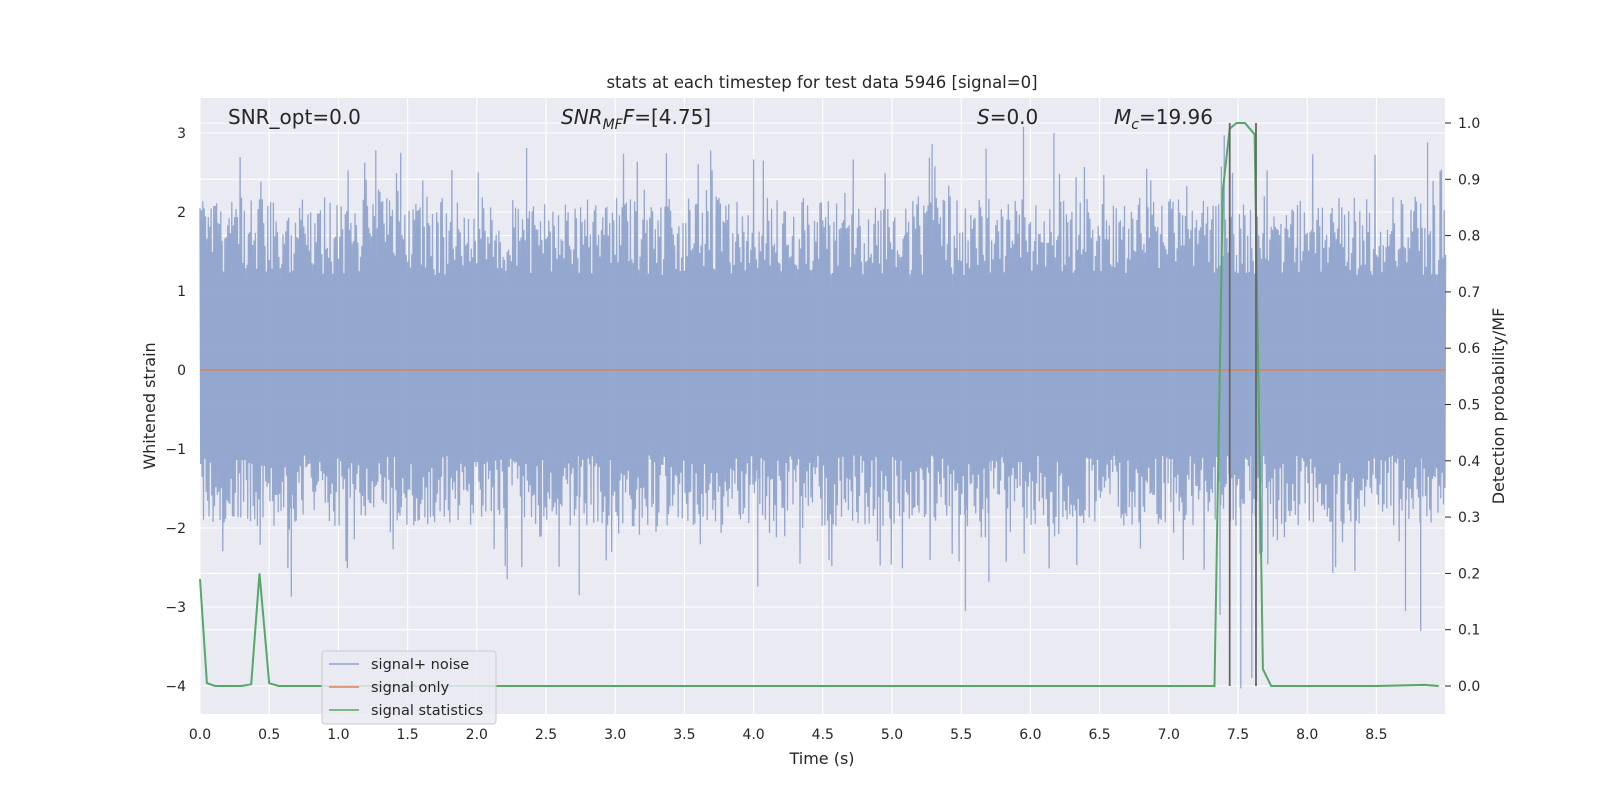 The height and width of the screenshot is (800, 1600). Describe the element at coordinates (149, 405) in the screenshot. I see `y-axis-label: Whitened strain` at that location.